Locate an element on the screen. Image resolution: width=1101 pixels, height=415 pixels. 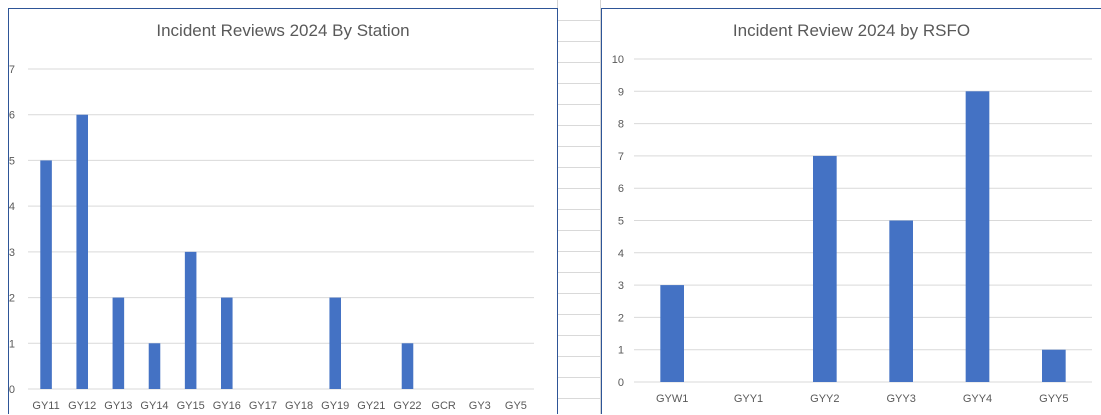
spreadsheet-column-divider is located at coordinates (600, 207).